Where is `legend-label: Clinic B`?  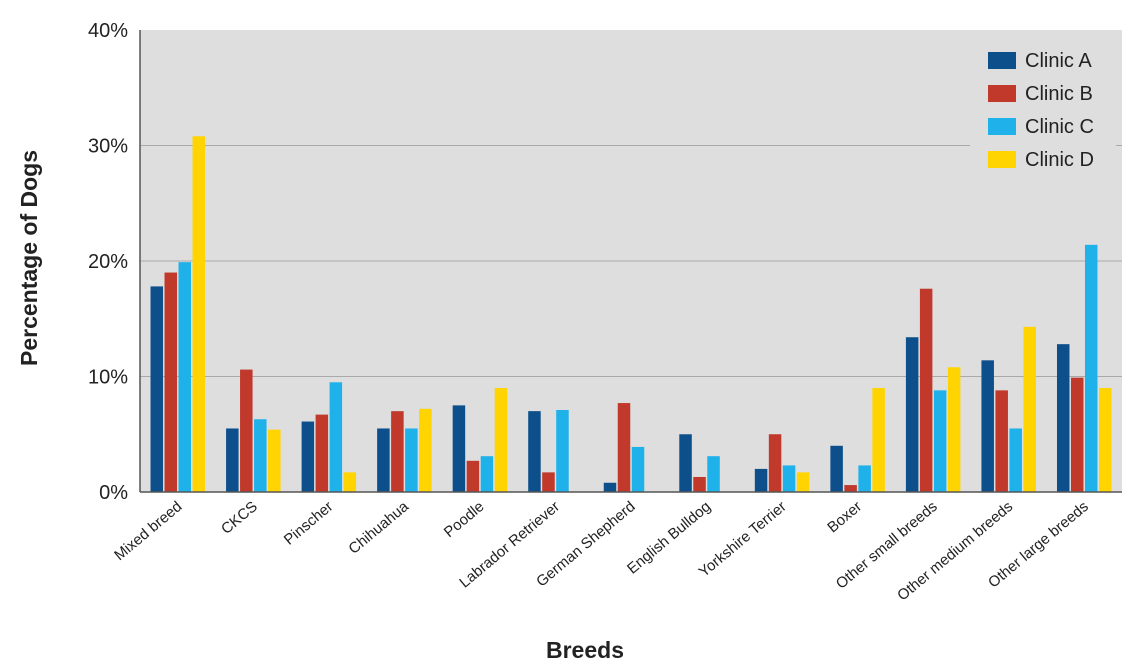 legend-label: Clinic B is located at coordinates (1059, 94).